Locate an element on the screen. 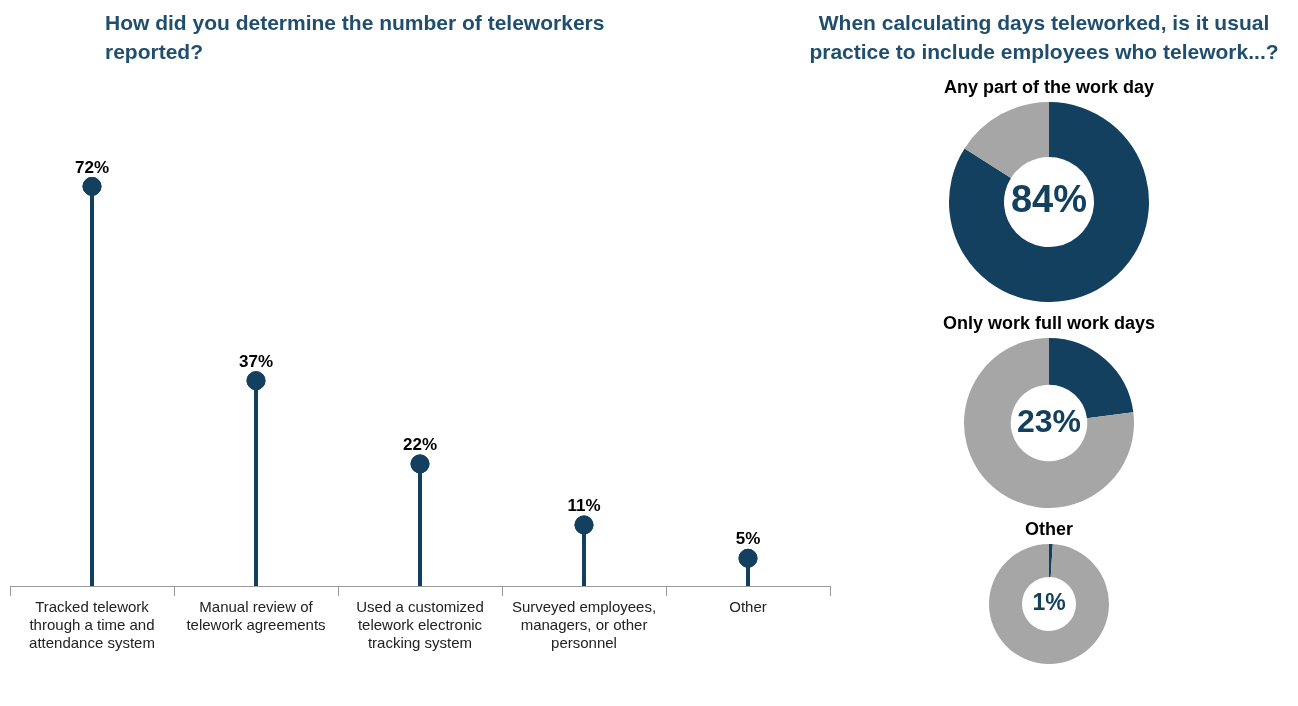 The height and width of the screenshot is (706, 1298). data-label: 37% is located at coordinates (256, 361).